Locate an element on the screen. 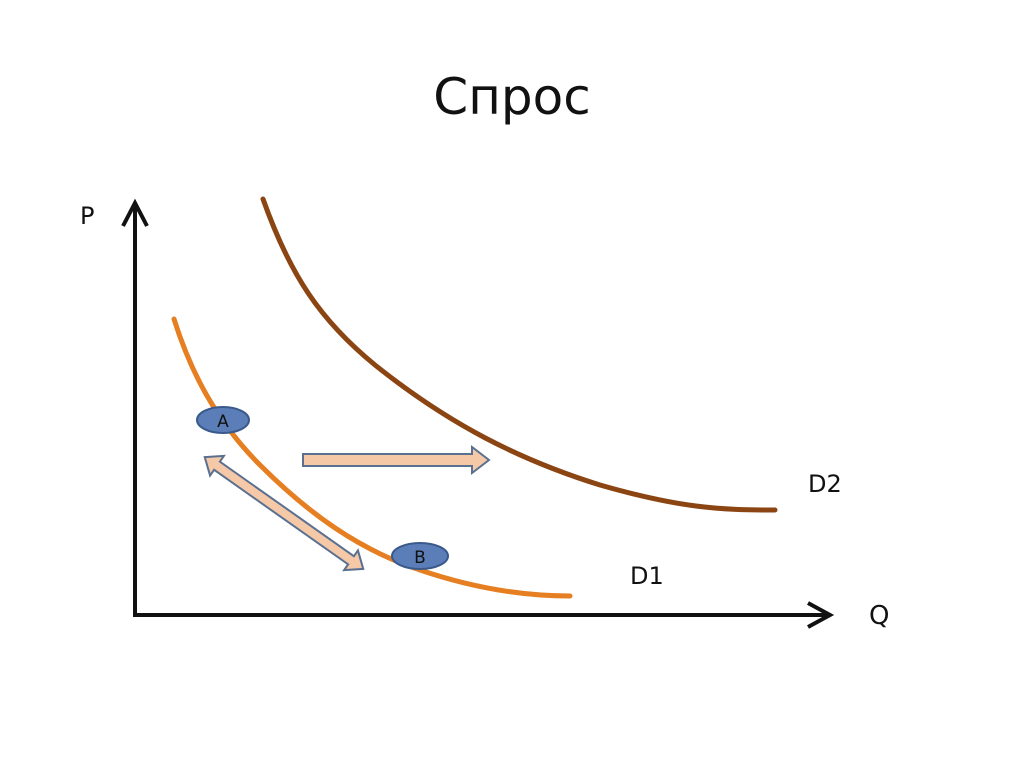 The width and height of the screenshot is (1024, 767). x-axis-arrowhead is located at coordinates (821, 615).